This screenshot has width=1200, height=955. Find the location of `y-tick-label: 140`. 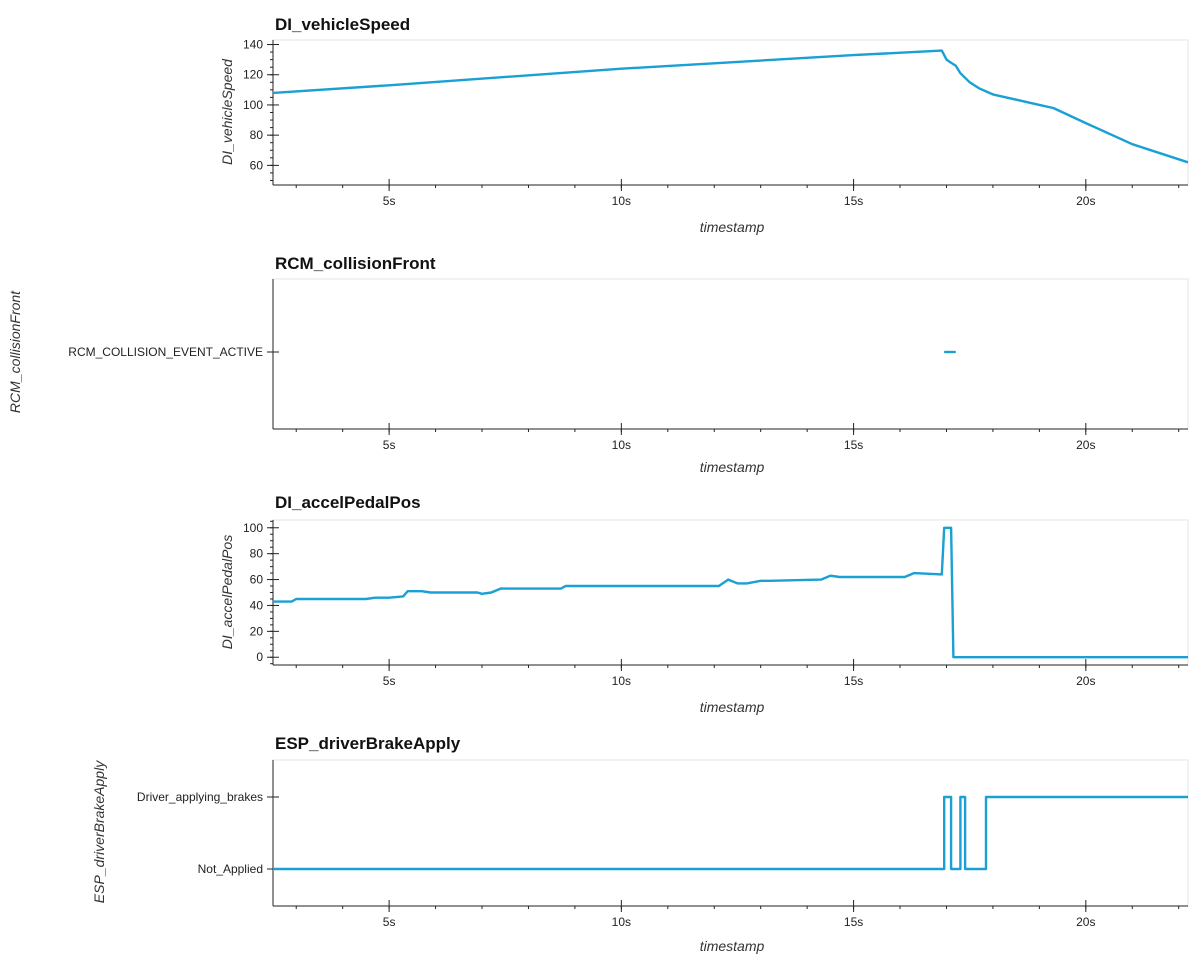

y-tick-label: 140 is located at coordinates (253, 45).